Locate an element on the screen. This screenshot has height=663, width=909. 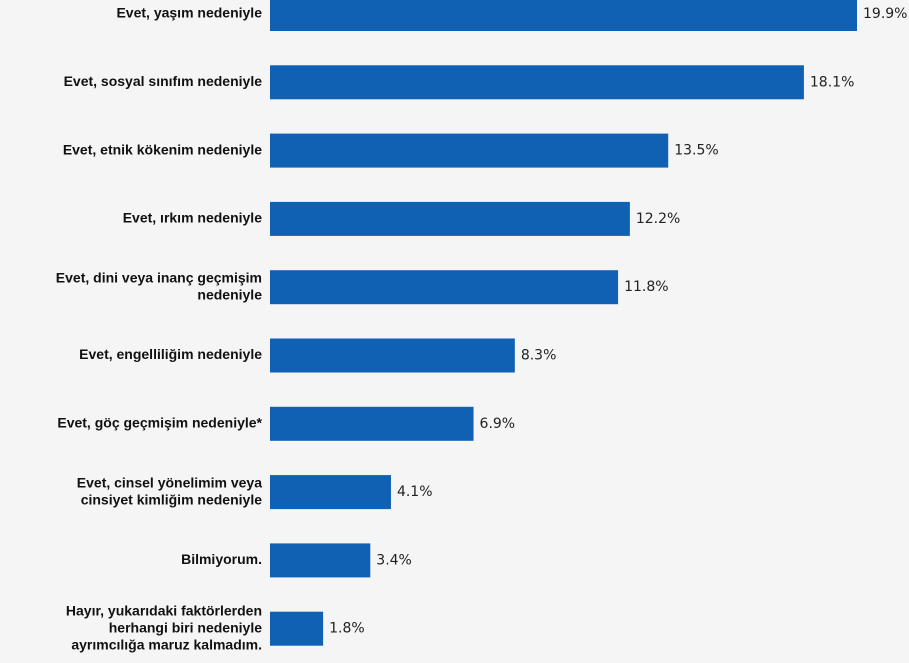
value-label: 18.1% is located at coordinates (832, 82).